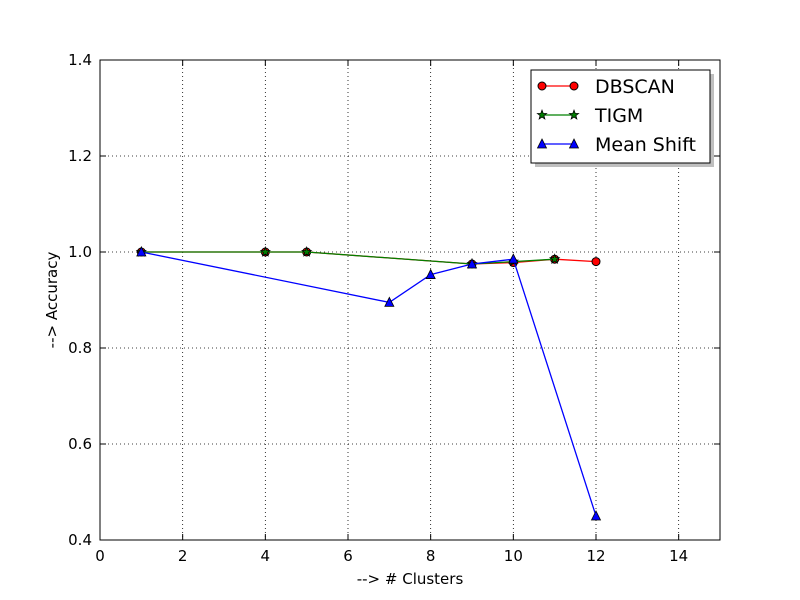  What do you see at coordinates (348, 258) in the screenshot?
I see `series-line-tigm` at bounding box center [348, 258].